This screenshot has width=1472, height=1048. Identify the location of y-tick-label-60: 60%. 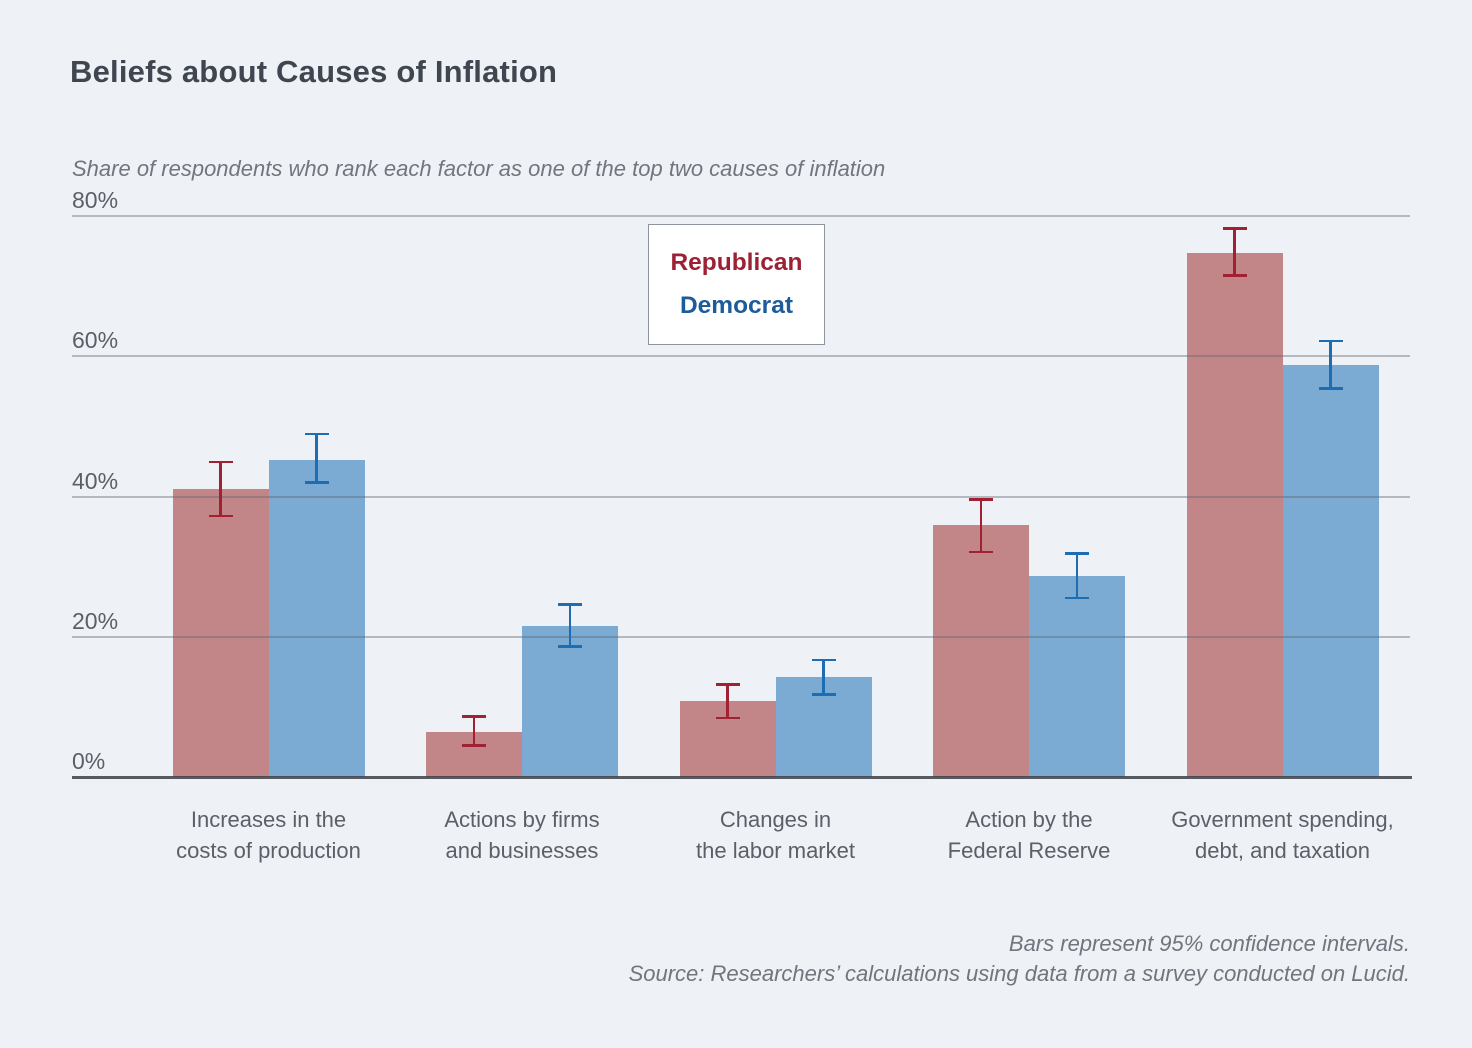
(95, 340).